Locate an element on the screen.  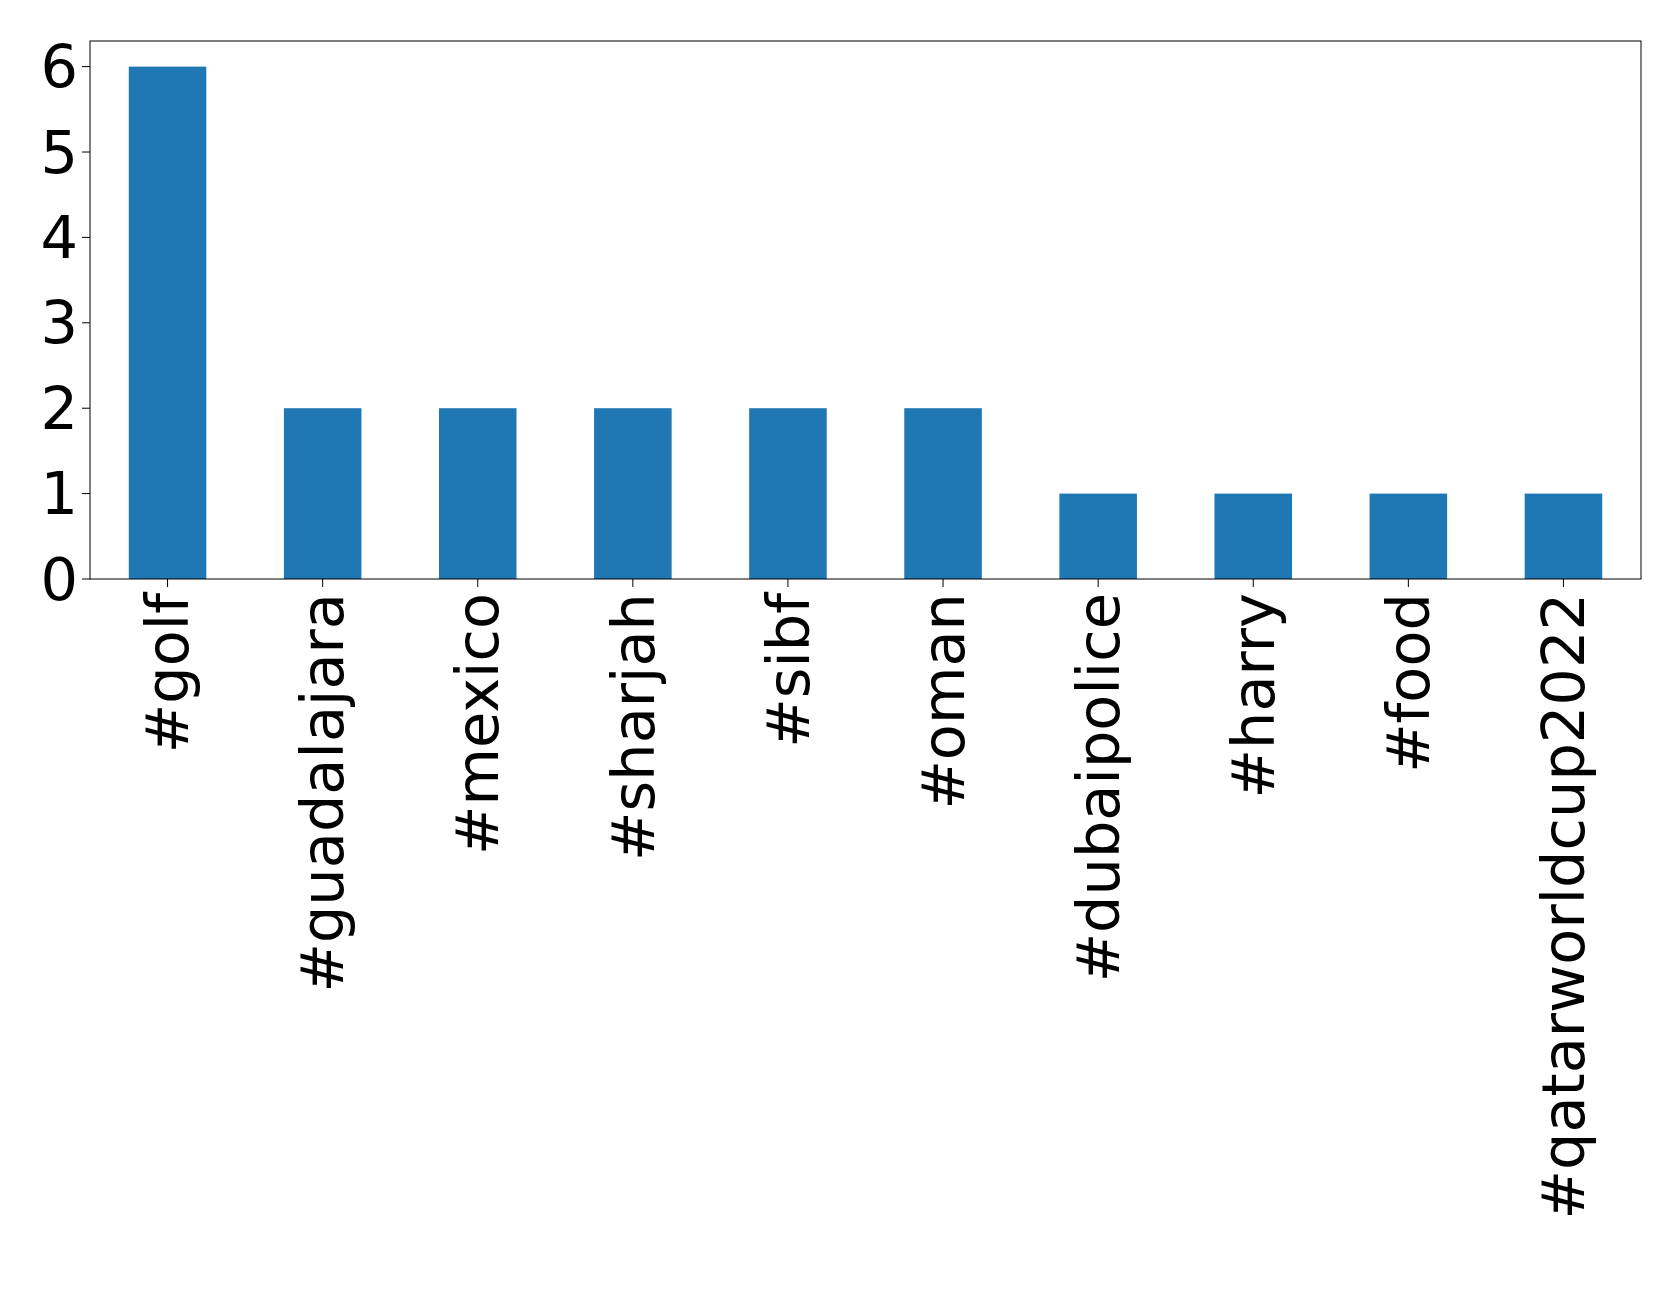
x-tick-label: #dubaipolice is located at coordinates (1098, 788).